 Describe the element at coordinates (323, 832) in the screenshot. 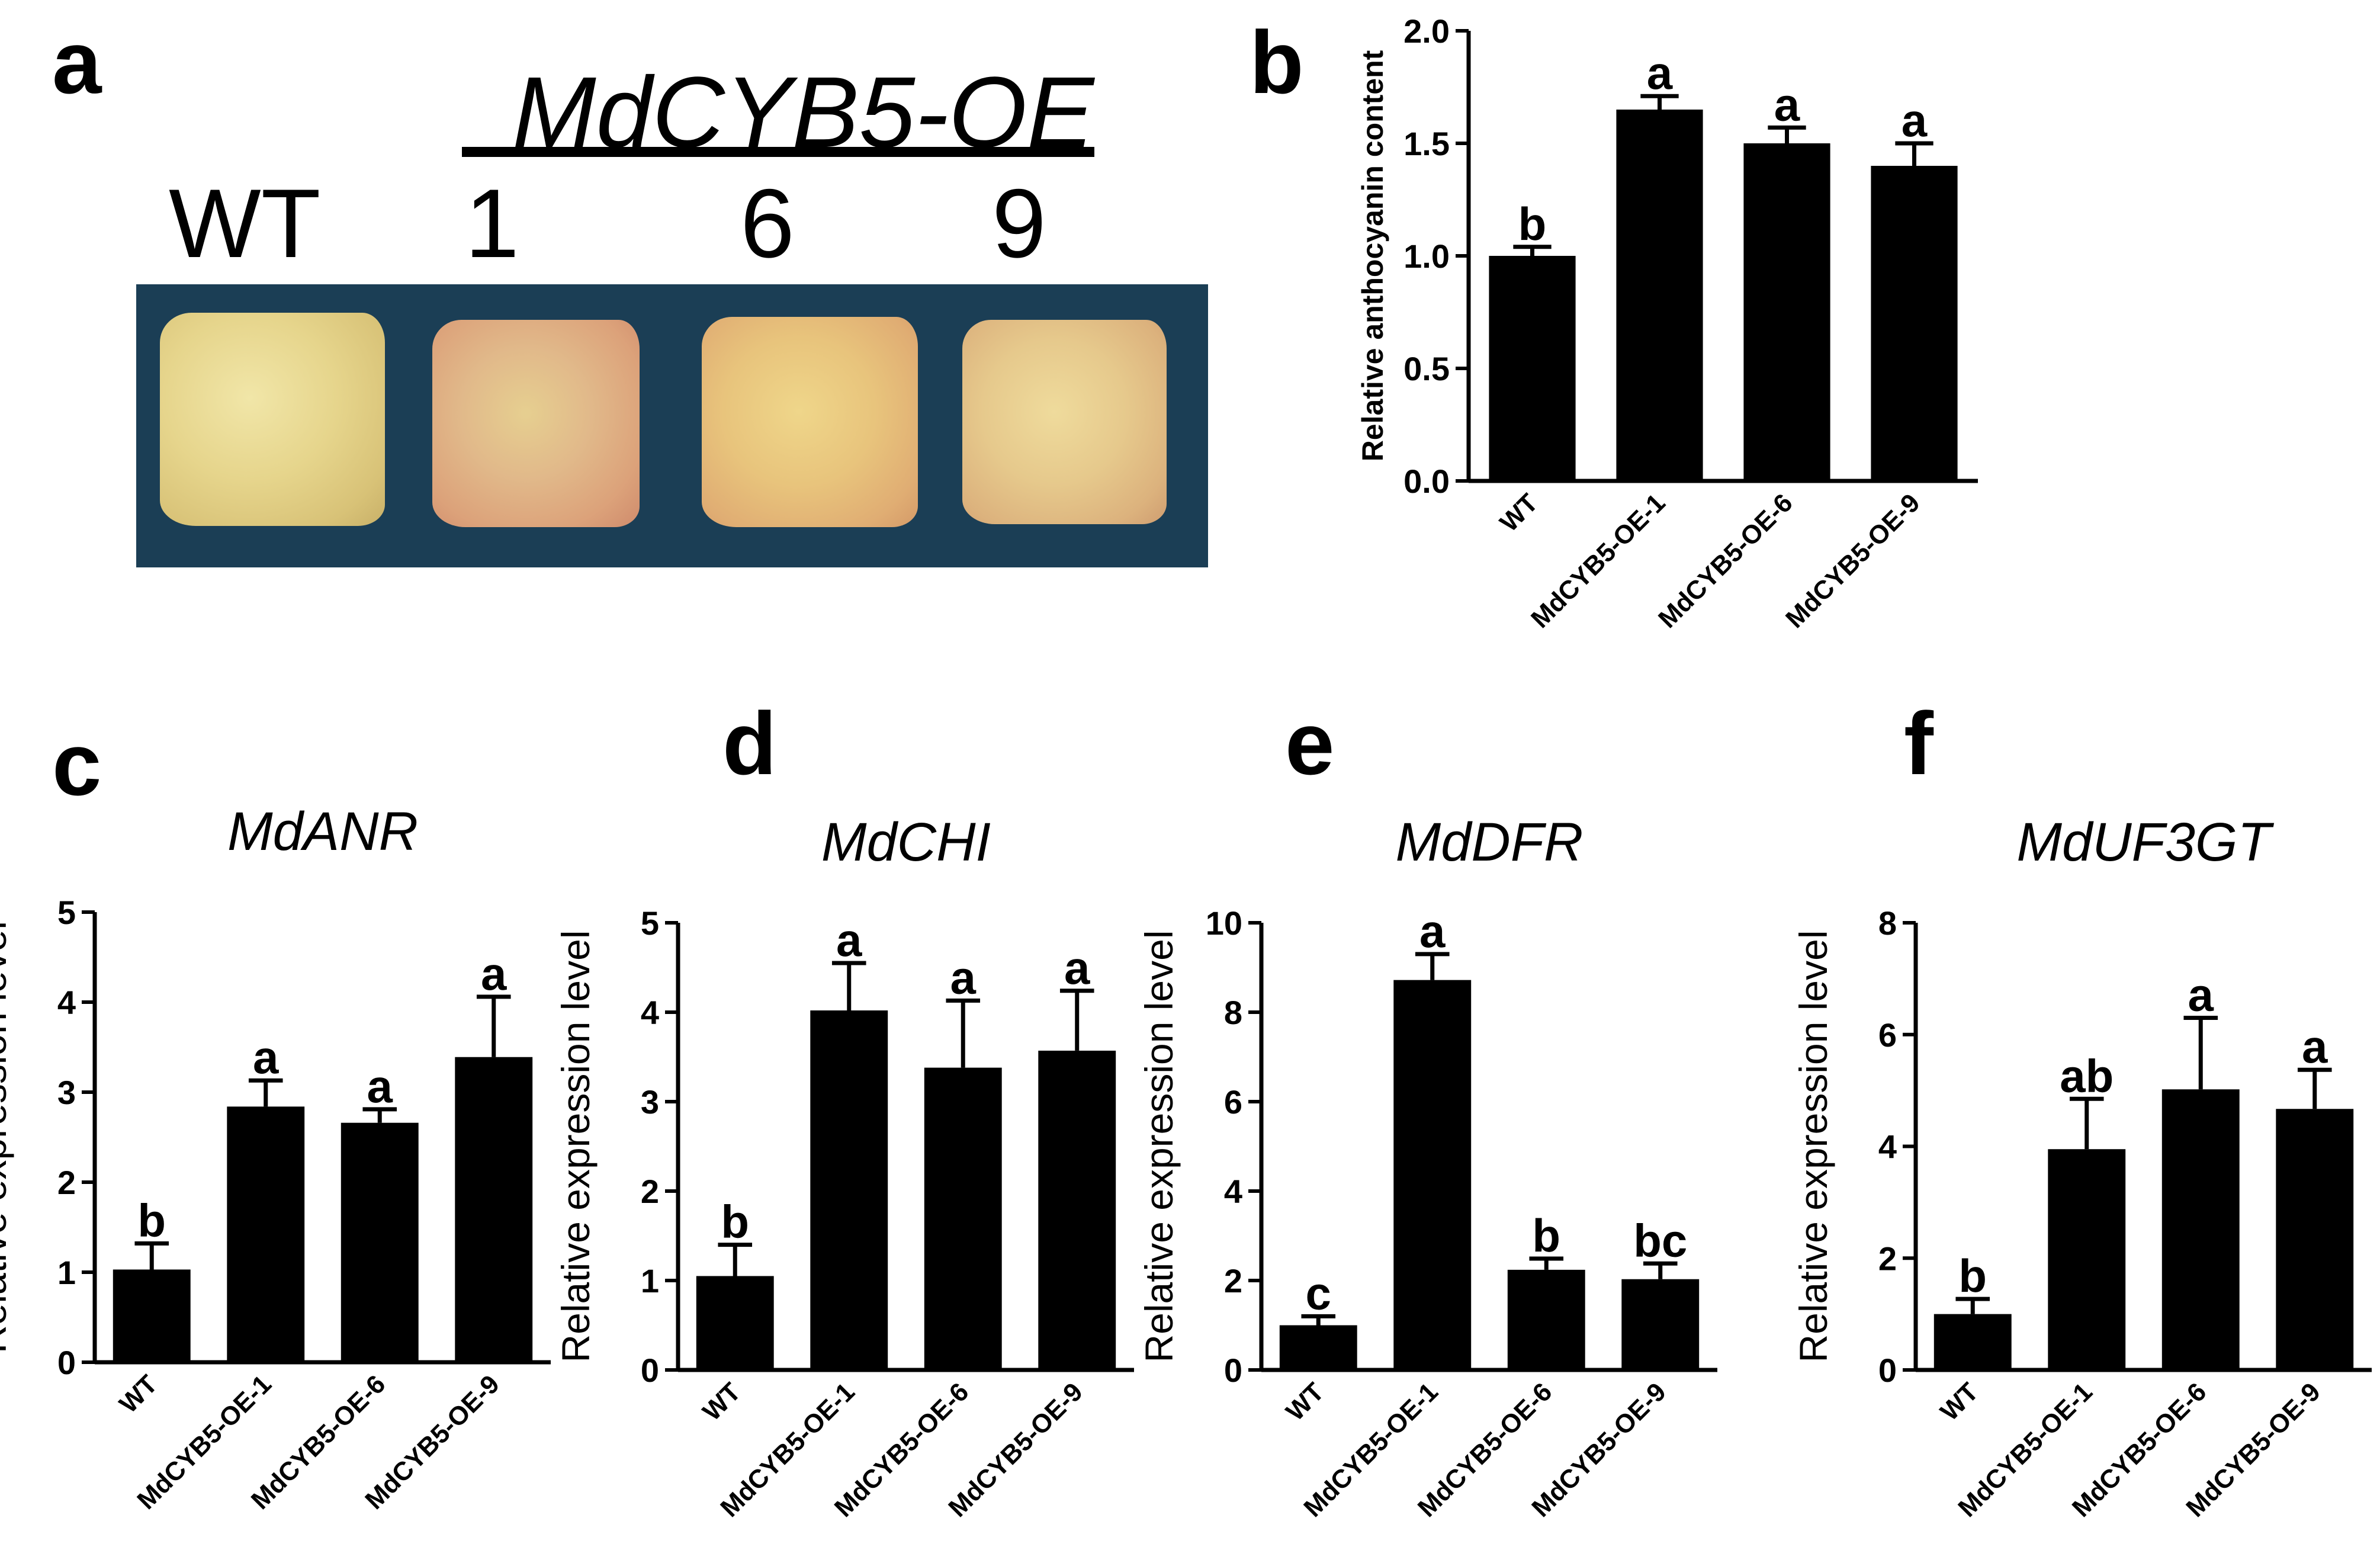

I see `chart-title: MdANR` at that location.